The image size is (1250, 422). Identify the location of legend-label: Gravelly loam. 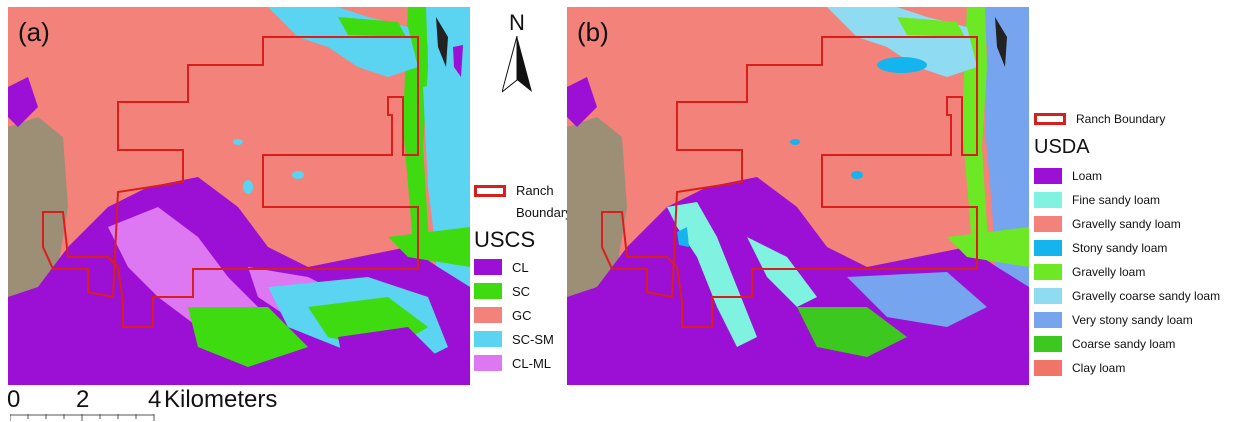
(1109, 272).